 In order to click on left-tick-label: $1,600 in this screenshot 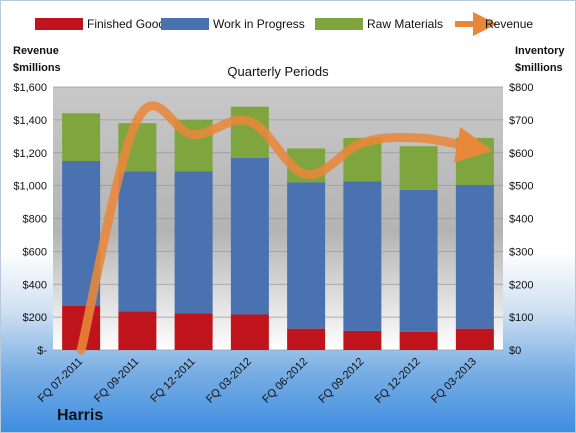, I will do `click(30, 88)`.